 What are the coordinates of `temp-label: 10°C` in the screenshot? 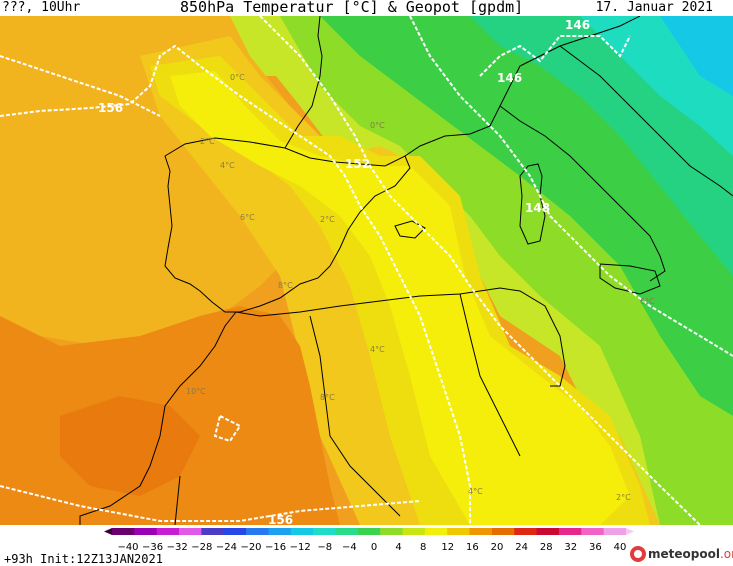 It's located at (196, 391).